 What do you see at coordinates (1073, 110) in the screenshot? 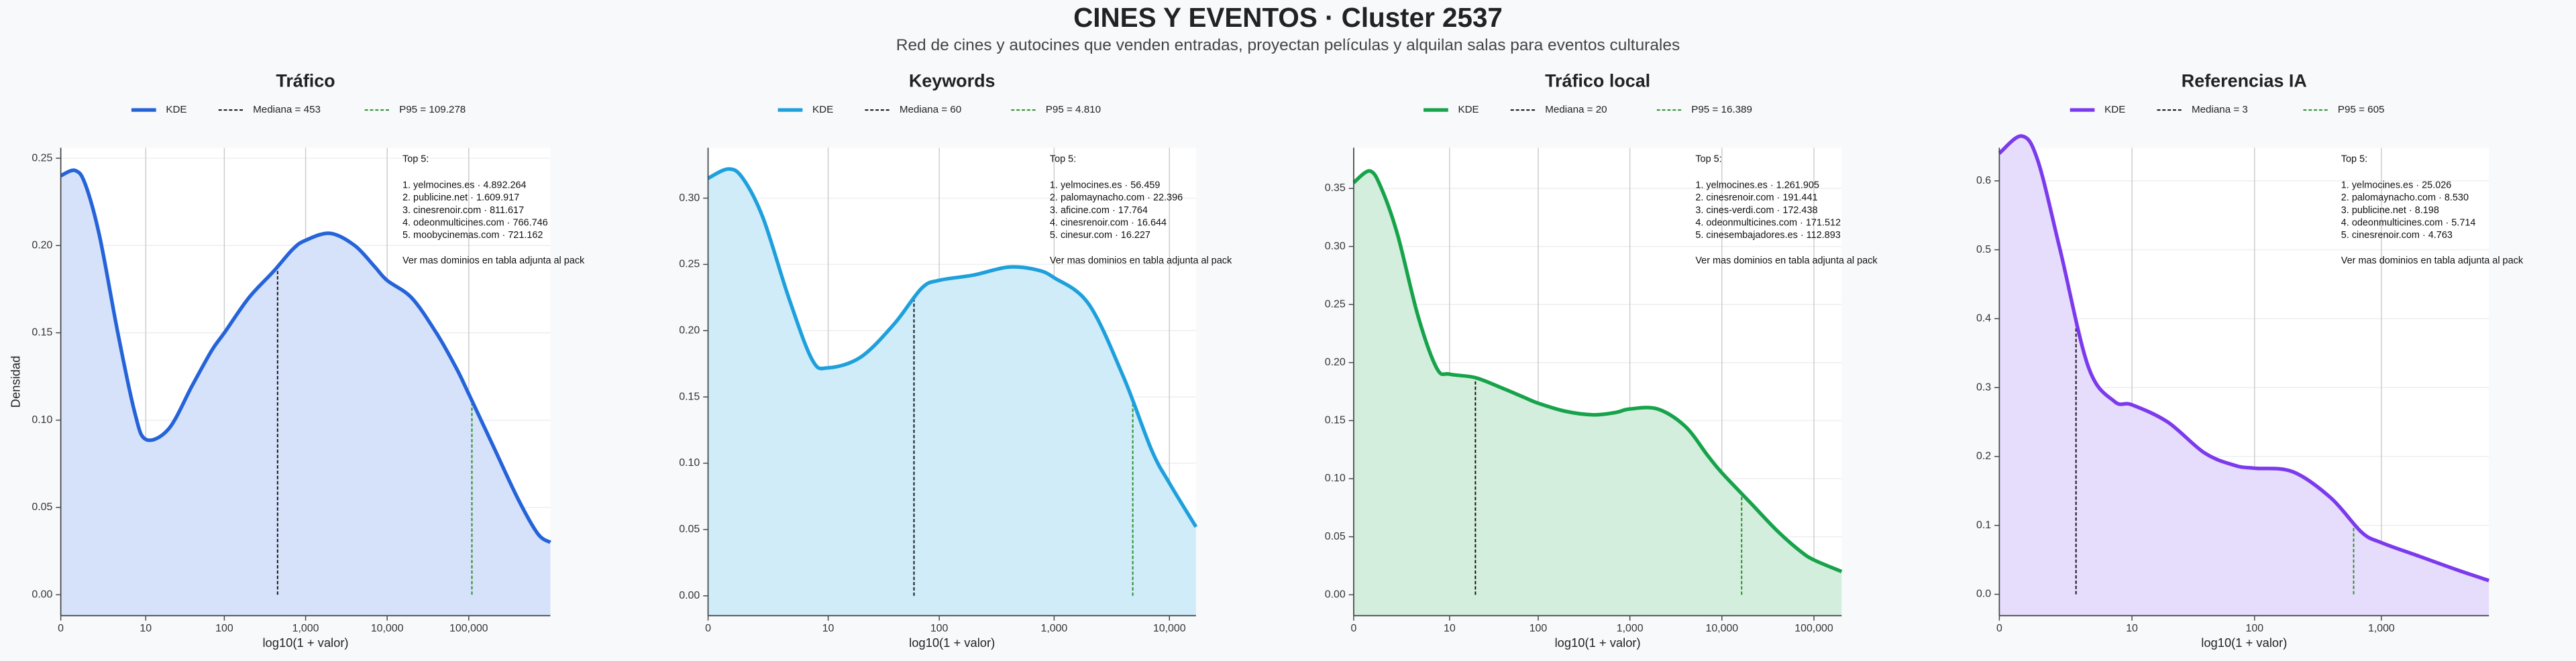
I see `legend-label: P95 = 4.810` at bounding box center [1073, 110].